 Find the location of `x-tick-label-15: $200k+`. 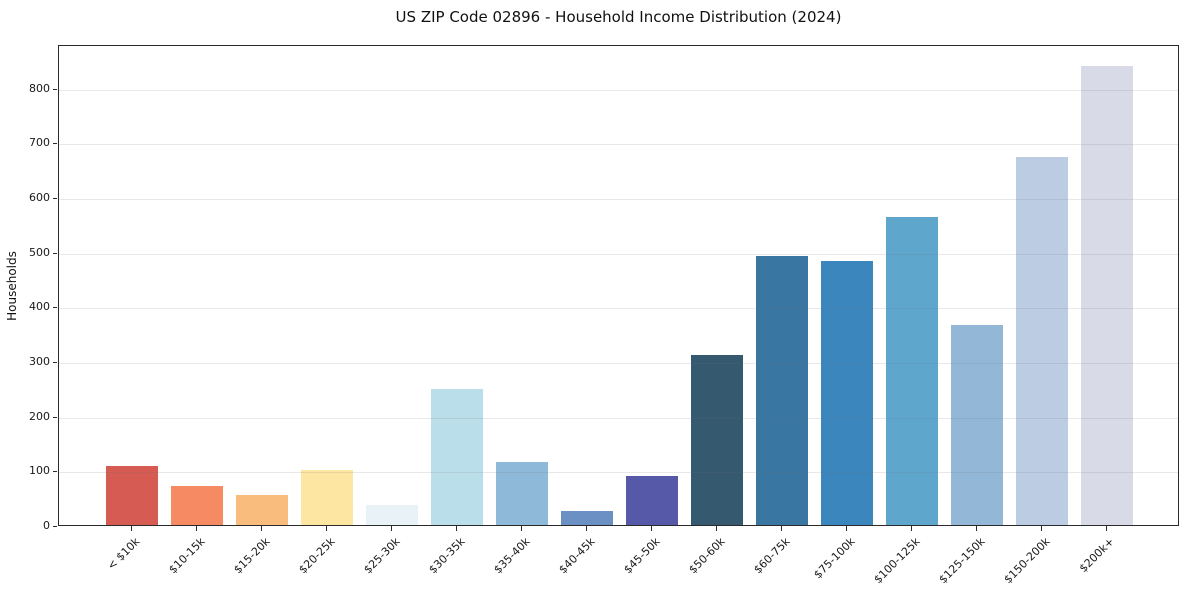

x-tick-label-15: $200k+ is located at coordinates (1097, 555).